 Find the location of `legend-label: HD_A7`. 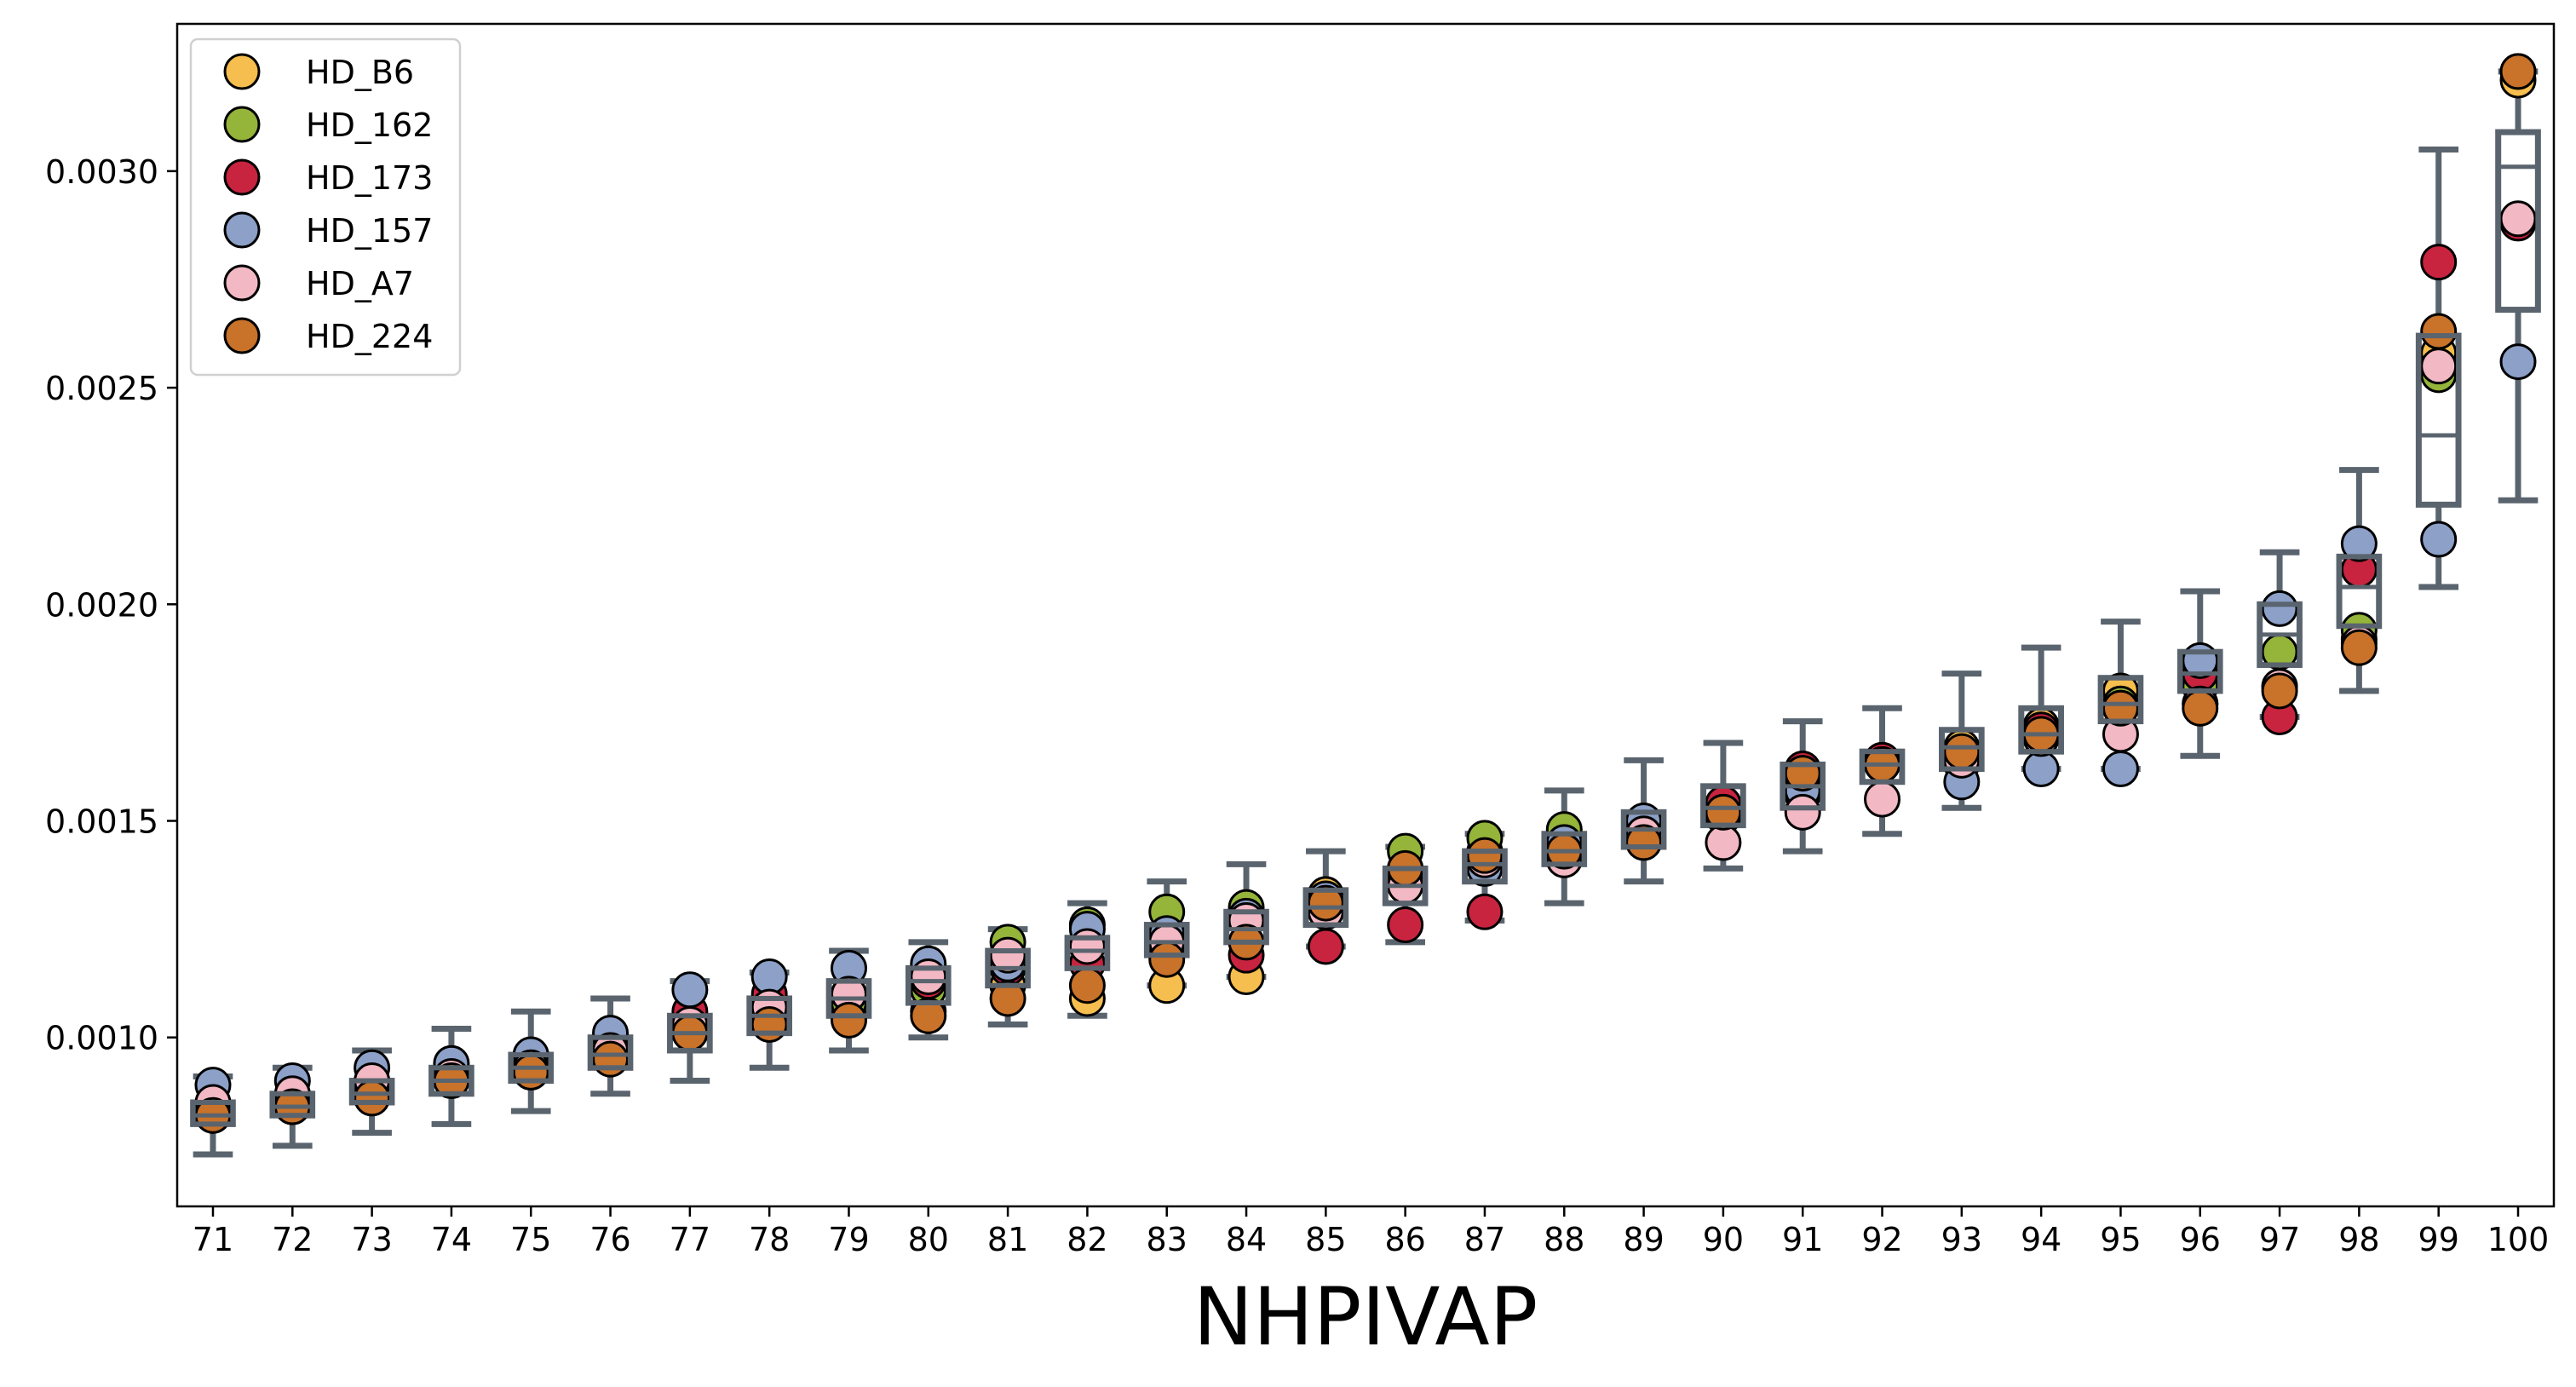

legend-label: HD_A7 is located at coordinates (360, 283).